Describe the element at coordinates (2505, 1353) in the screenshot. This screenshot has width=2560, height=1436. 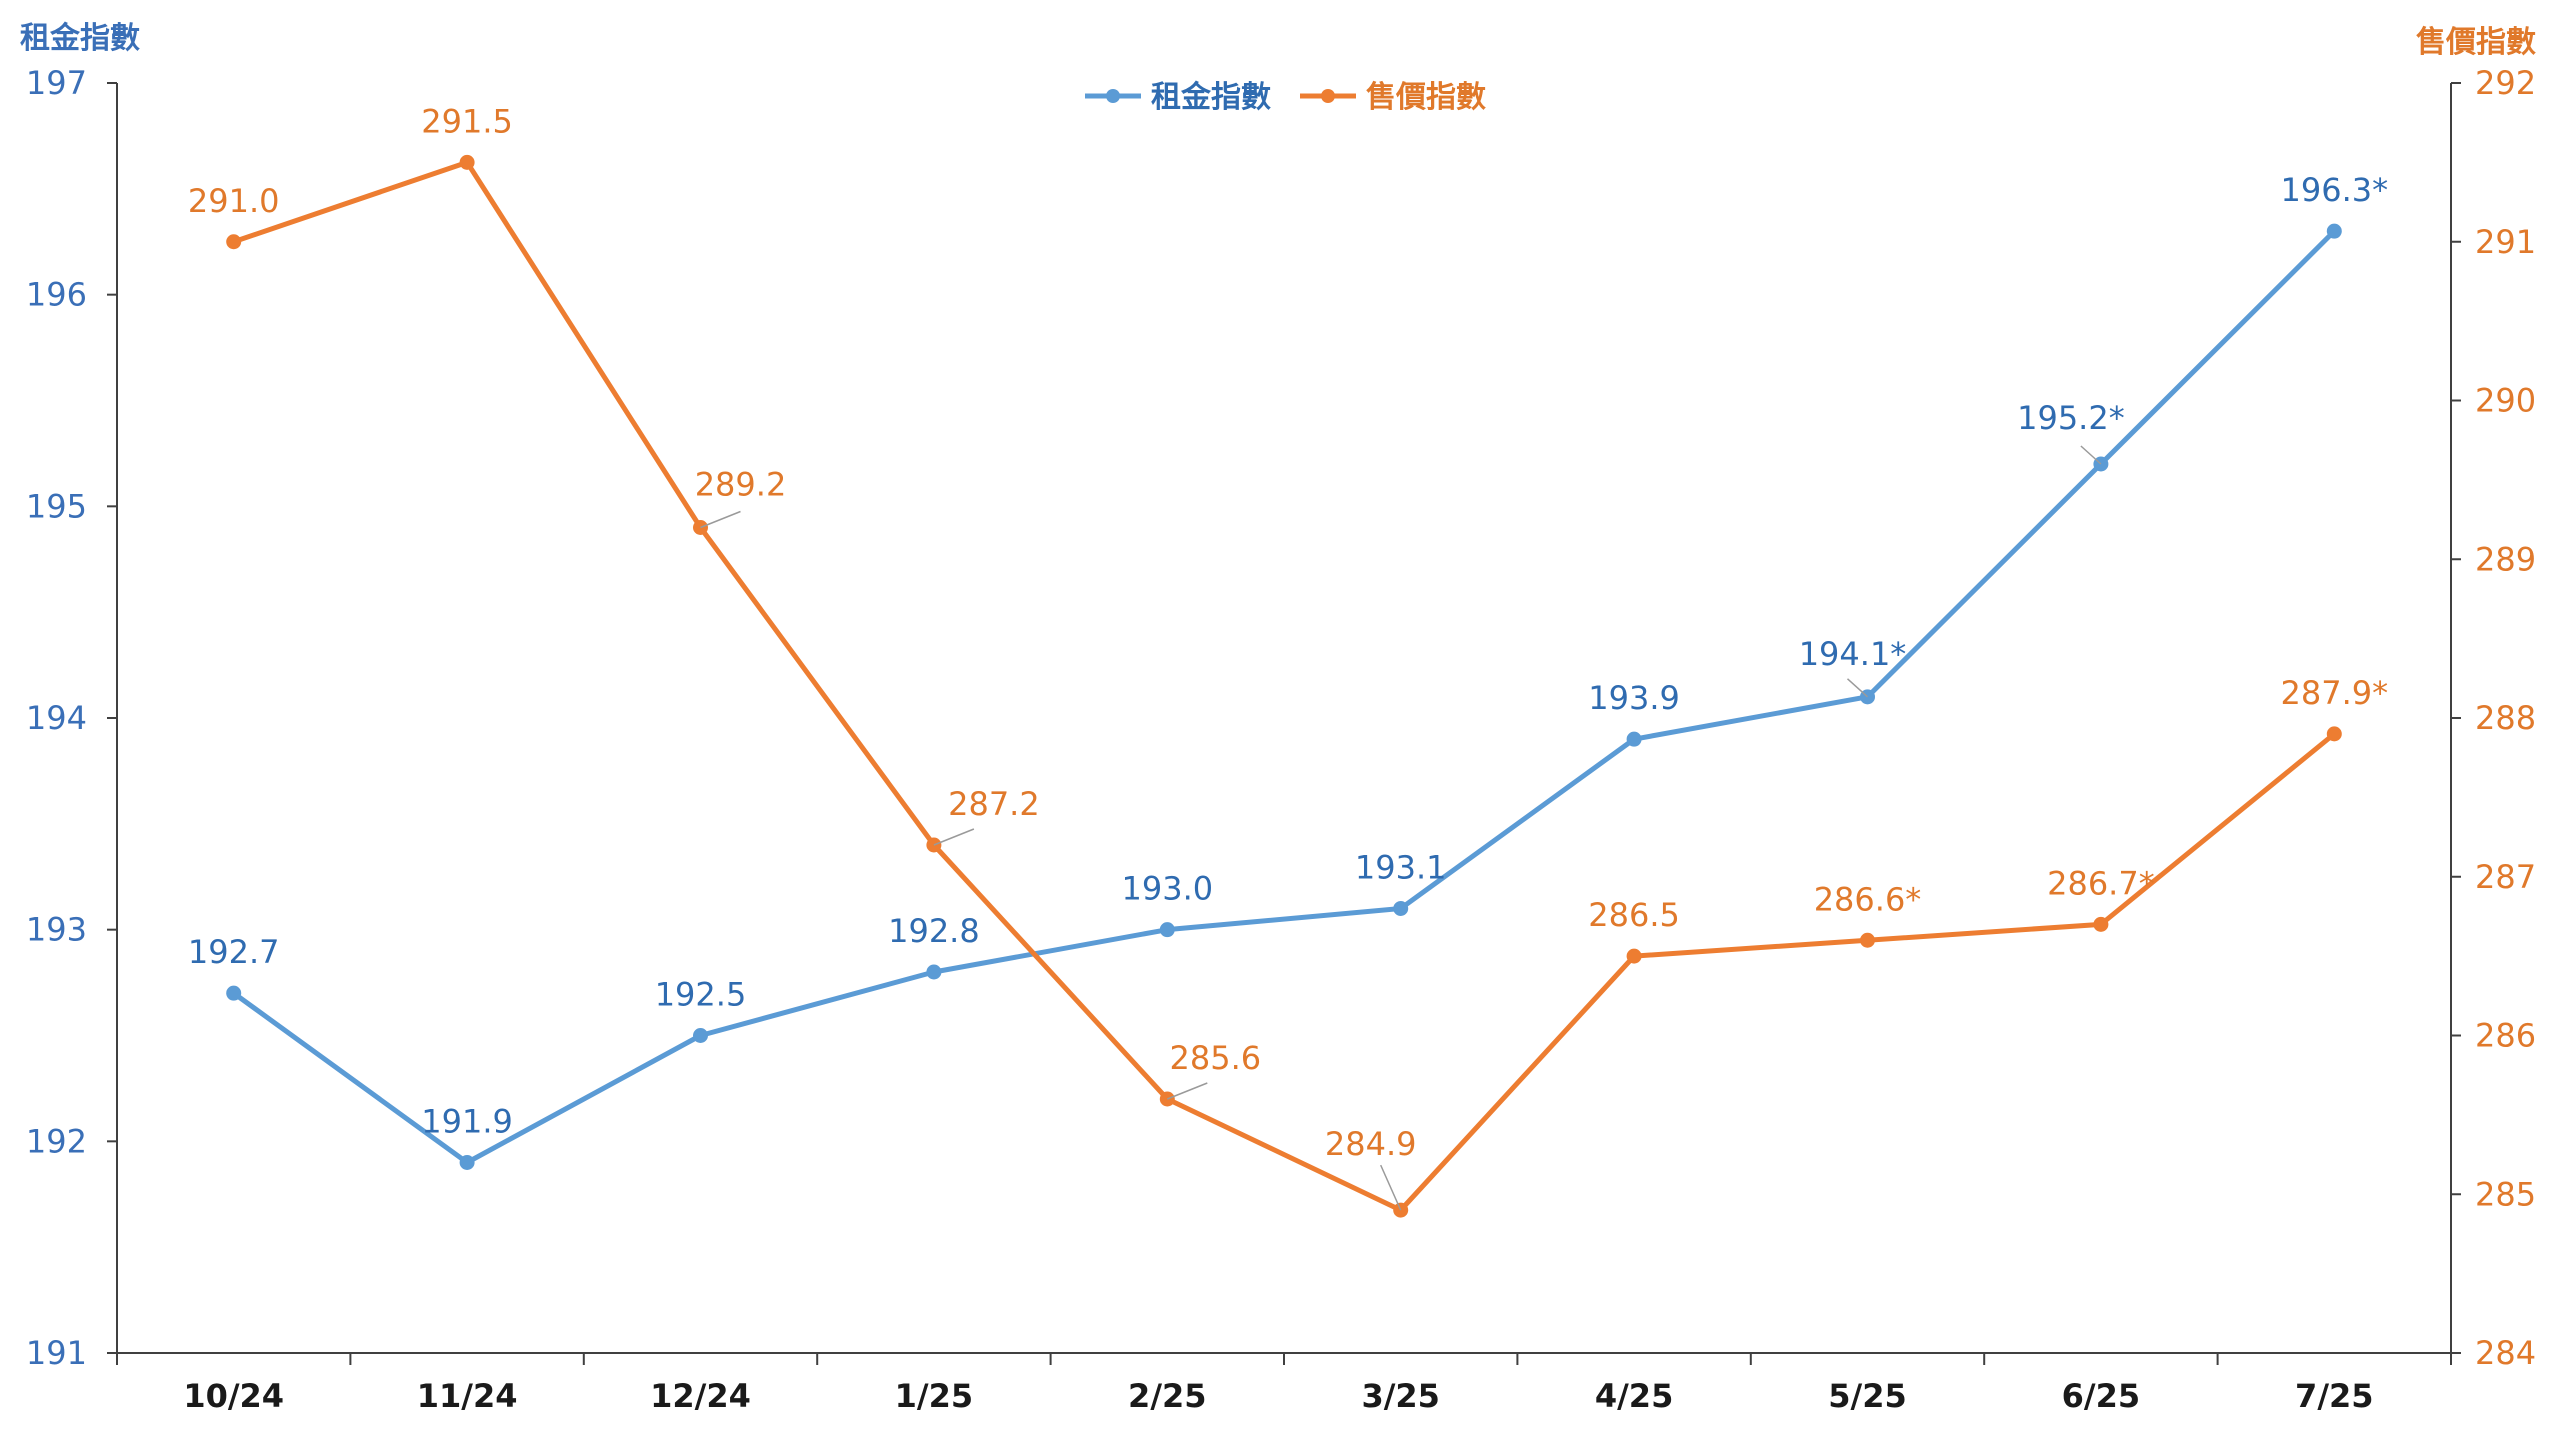
I see `right-tick-label: 284` at that location.